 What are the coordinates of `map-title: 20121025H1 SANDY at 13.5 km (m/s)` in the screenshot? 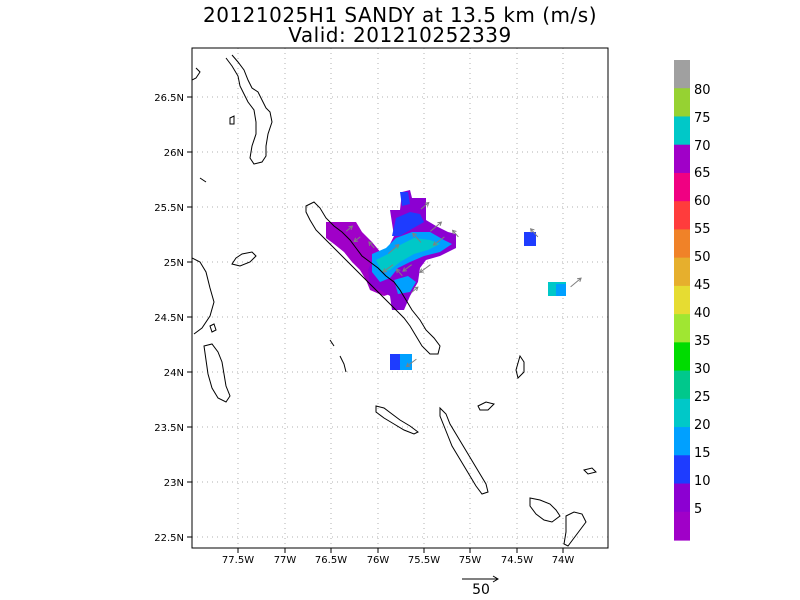 It's located at (400, 15).